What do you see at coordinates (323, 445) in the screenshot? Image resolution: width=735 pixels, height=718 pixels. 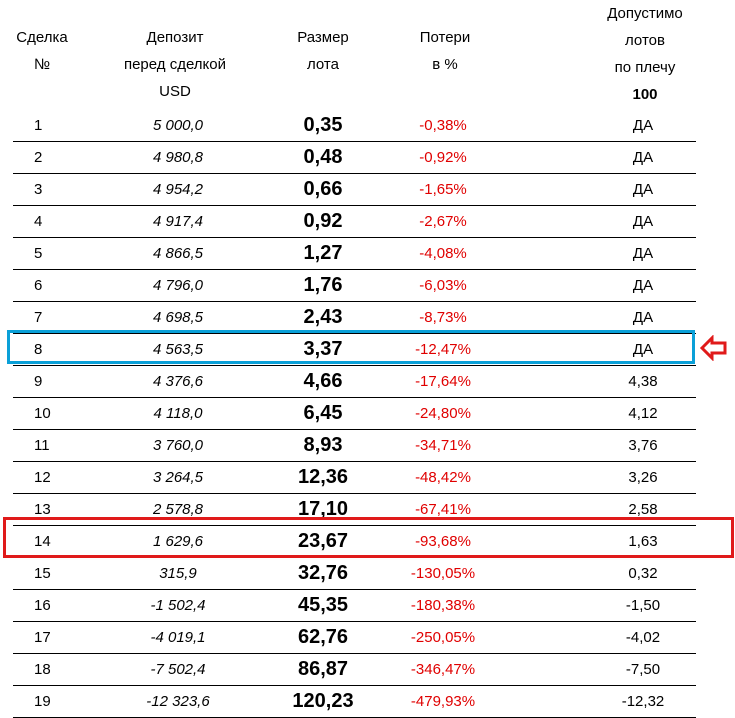 I see `row-lot-size: 8,93` at bounding box center [323, 445].